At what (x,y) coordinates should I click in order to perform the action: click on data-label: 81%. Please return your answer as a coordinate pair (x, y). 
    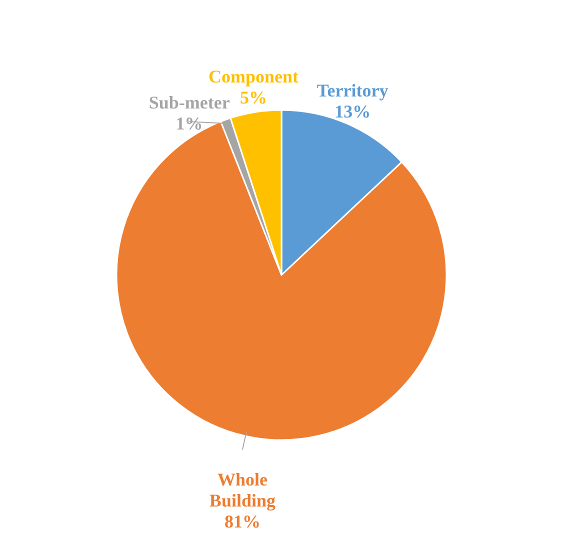
    Looking at the image, I should click on (242, 521).